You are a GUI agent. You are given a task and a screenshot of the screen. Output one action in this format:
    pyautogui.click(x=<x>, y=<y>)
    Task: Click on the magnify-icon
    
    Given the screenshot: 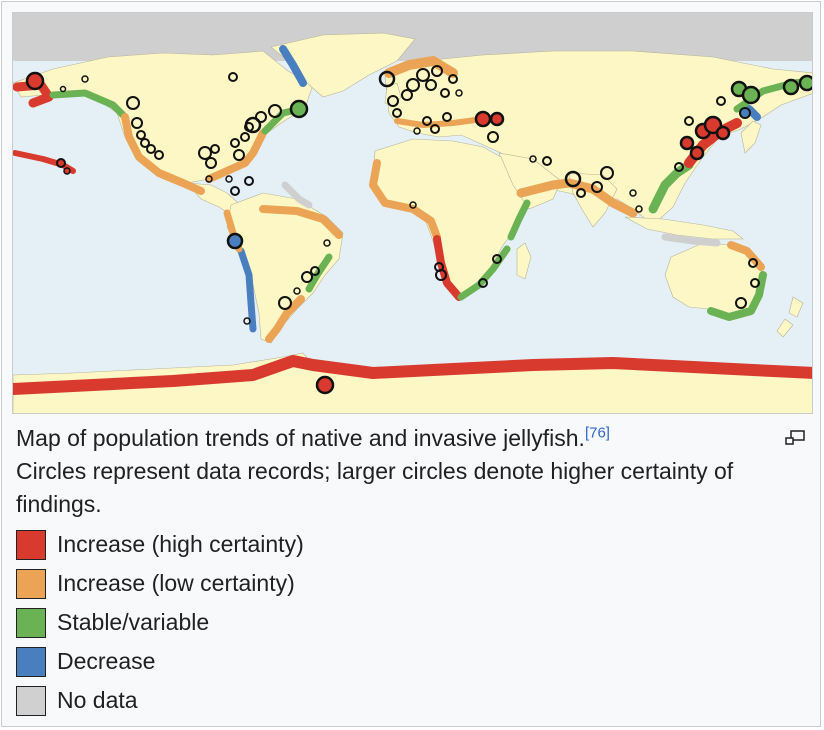 What is the action you would take?
    pyautogui.click(x=795, y=439)
    